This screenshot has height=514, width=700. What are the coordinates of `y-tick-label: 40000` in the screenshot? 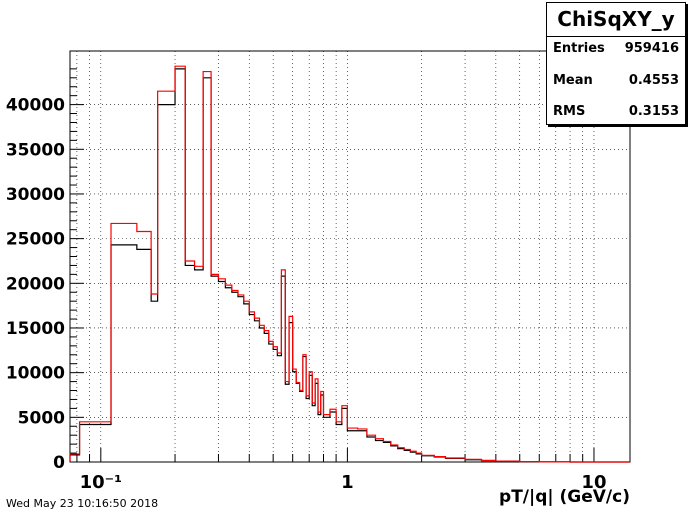 It's located at (35, 106).